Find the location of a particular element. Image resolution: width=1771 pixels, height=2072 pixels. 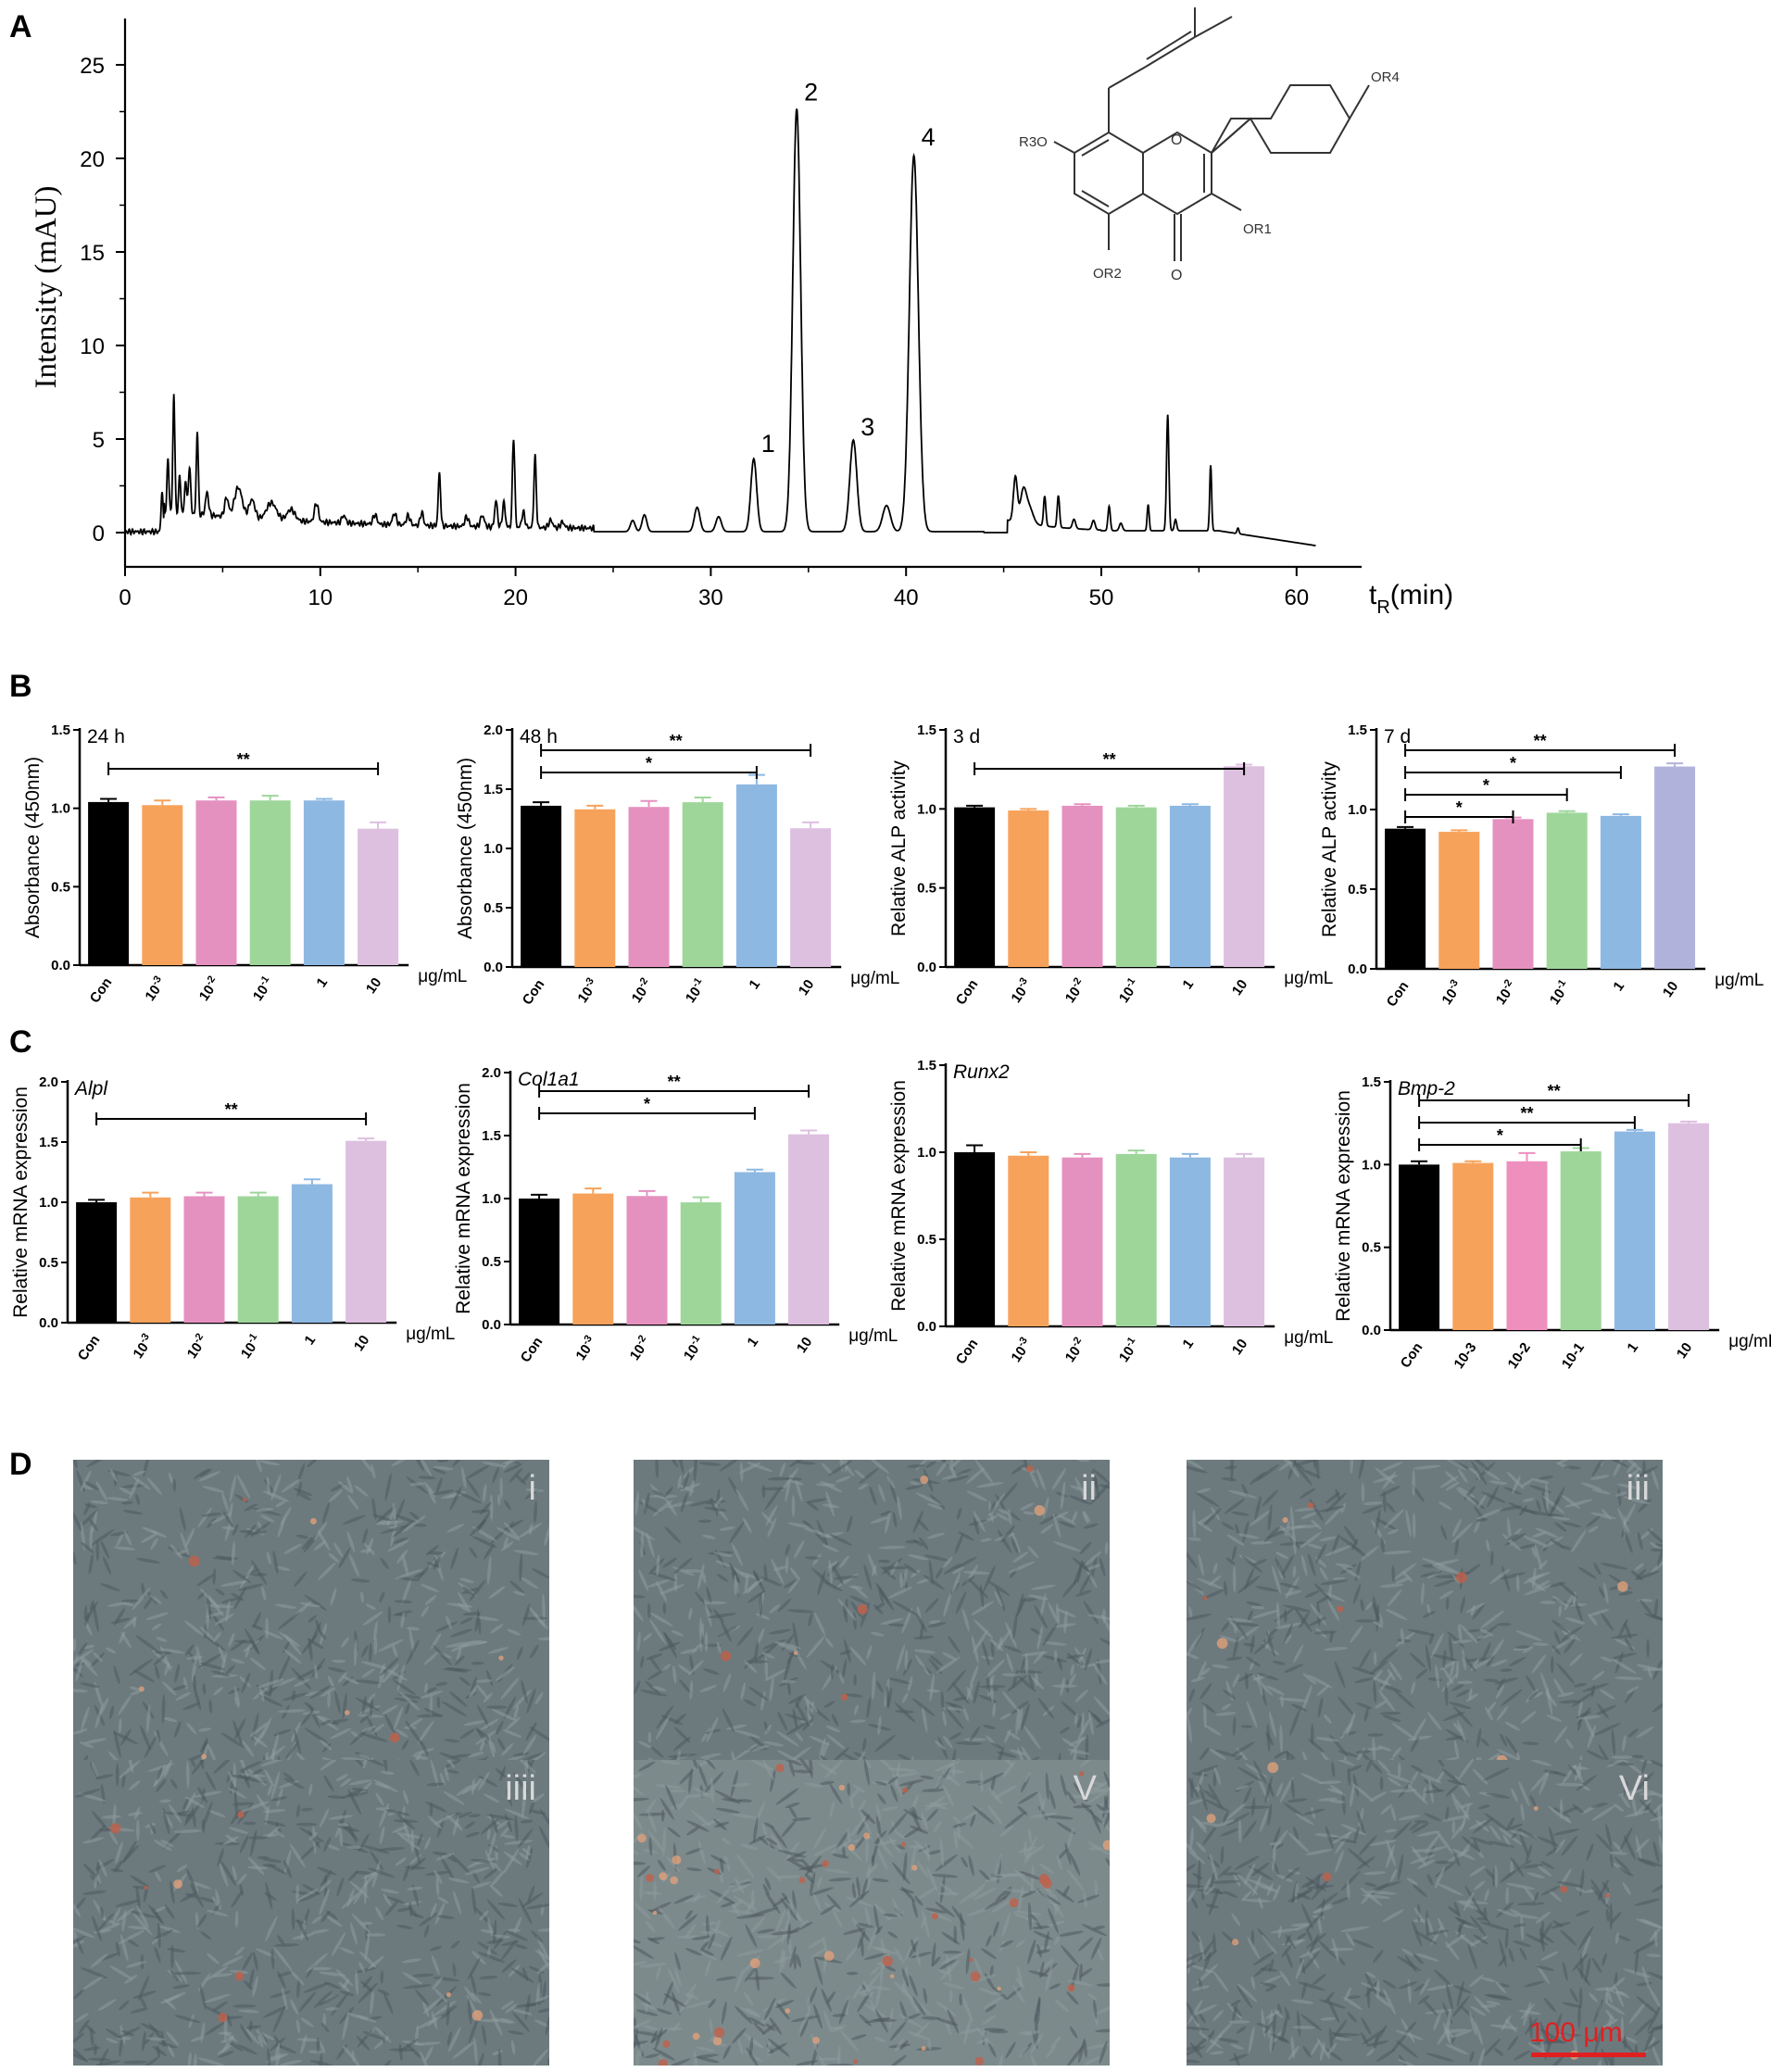

significance-marker: ** is located at coordinates (243, 759).